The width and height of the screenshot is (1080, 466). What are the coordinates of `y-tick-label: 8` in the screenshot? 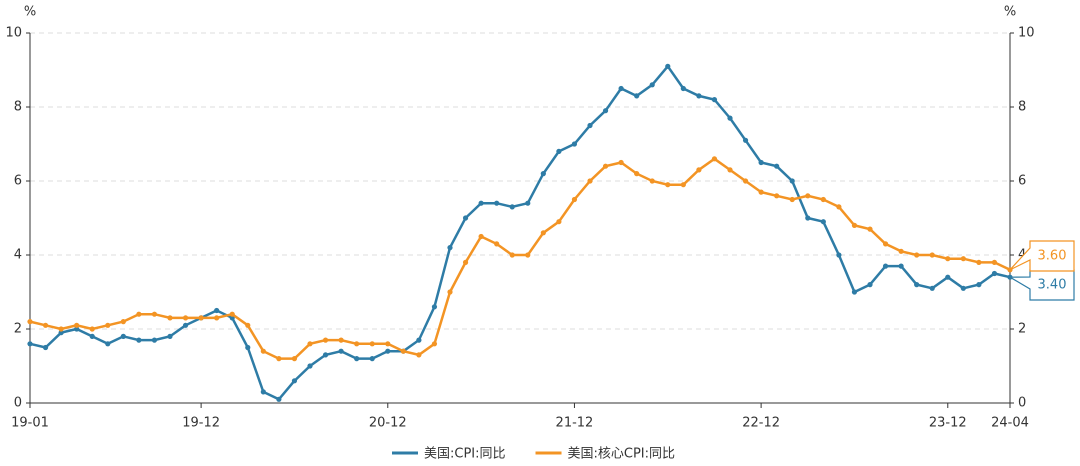 It's located at (18, 107).